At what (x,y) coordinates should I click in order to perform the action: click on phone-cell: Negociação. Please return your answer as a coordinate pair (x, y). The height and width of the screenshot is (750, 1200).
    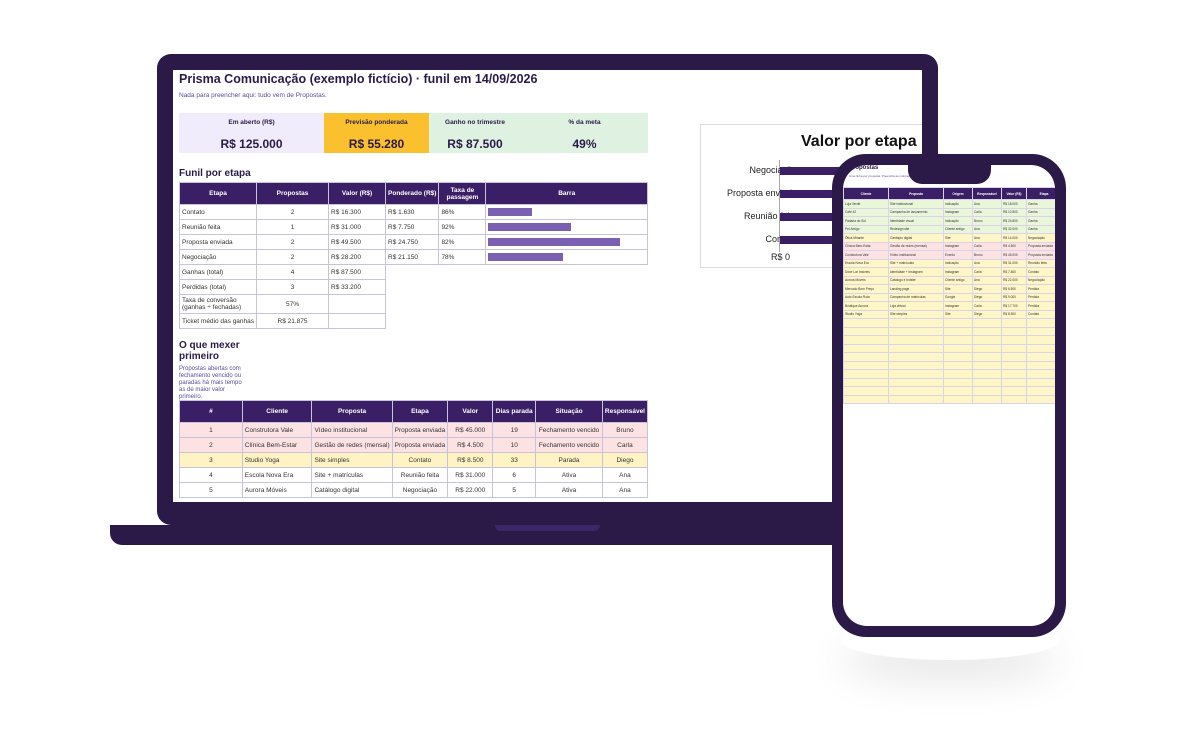
    Looking at the image, I should click on (1040, 238).